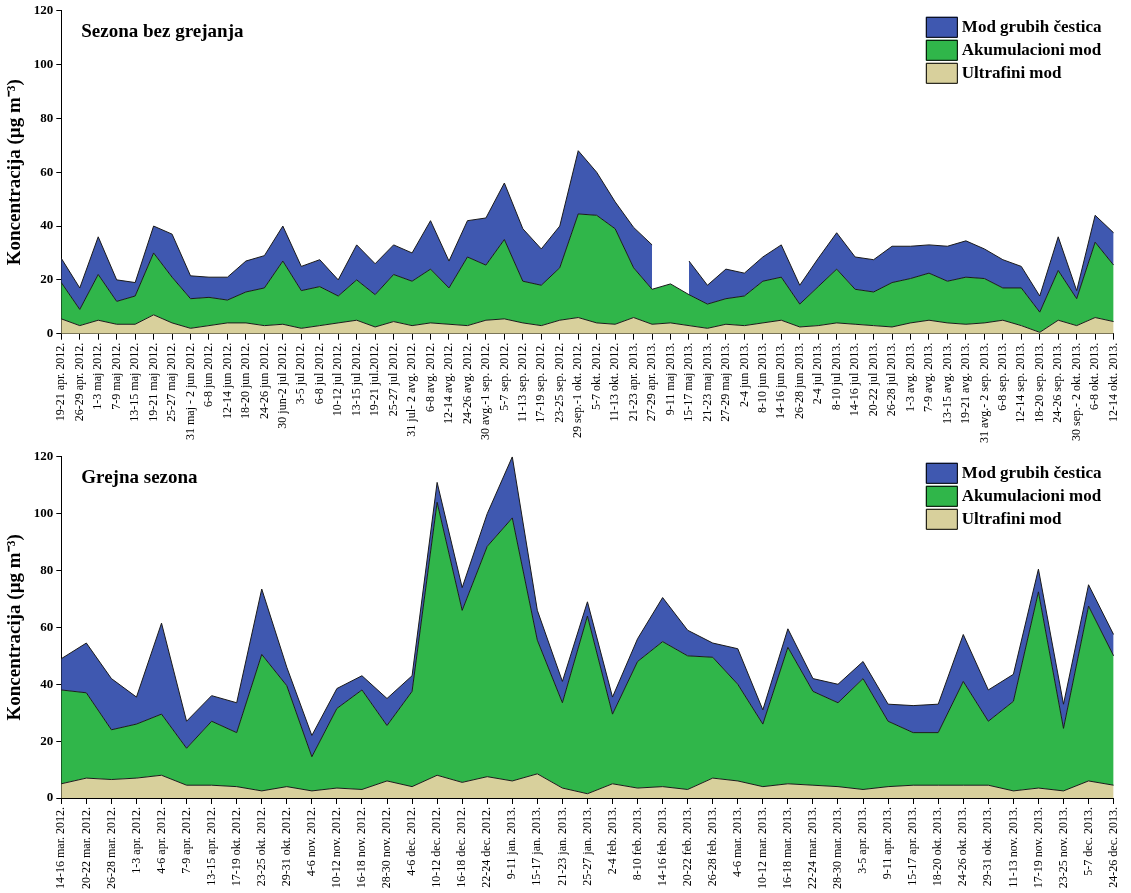  I want to click on x-tick-label: 14-16 jun 2013., so click(780, 381).